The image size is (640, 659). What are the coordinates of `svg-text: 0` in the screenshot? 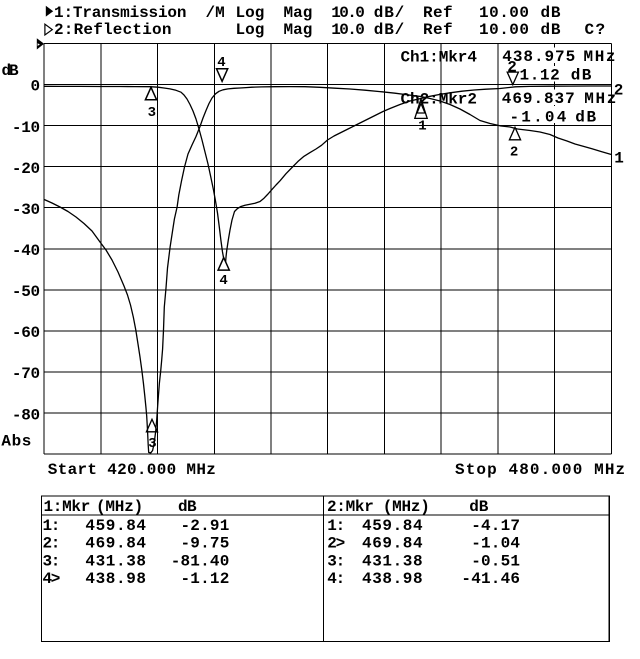 It's located at (34, 87).